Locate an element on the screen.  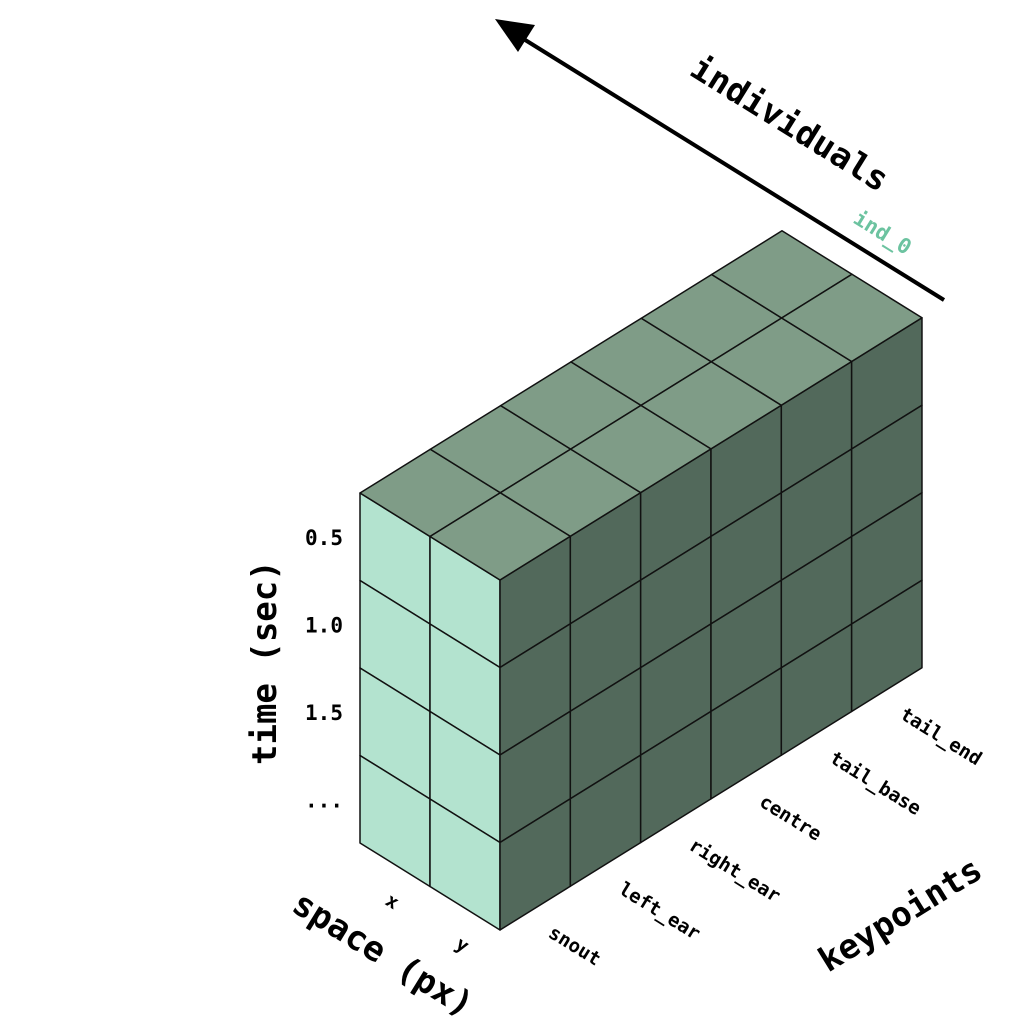
individuals-axis-title: individuals is located at coordinates (789, 124).